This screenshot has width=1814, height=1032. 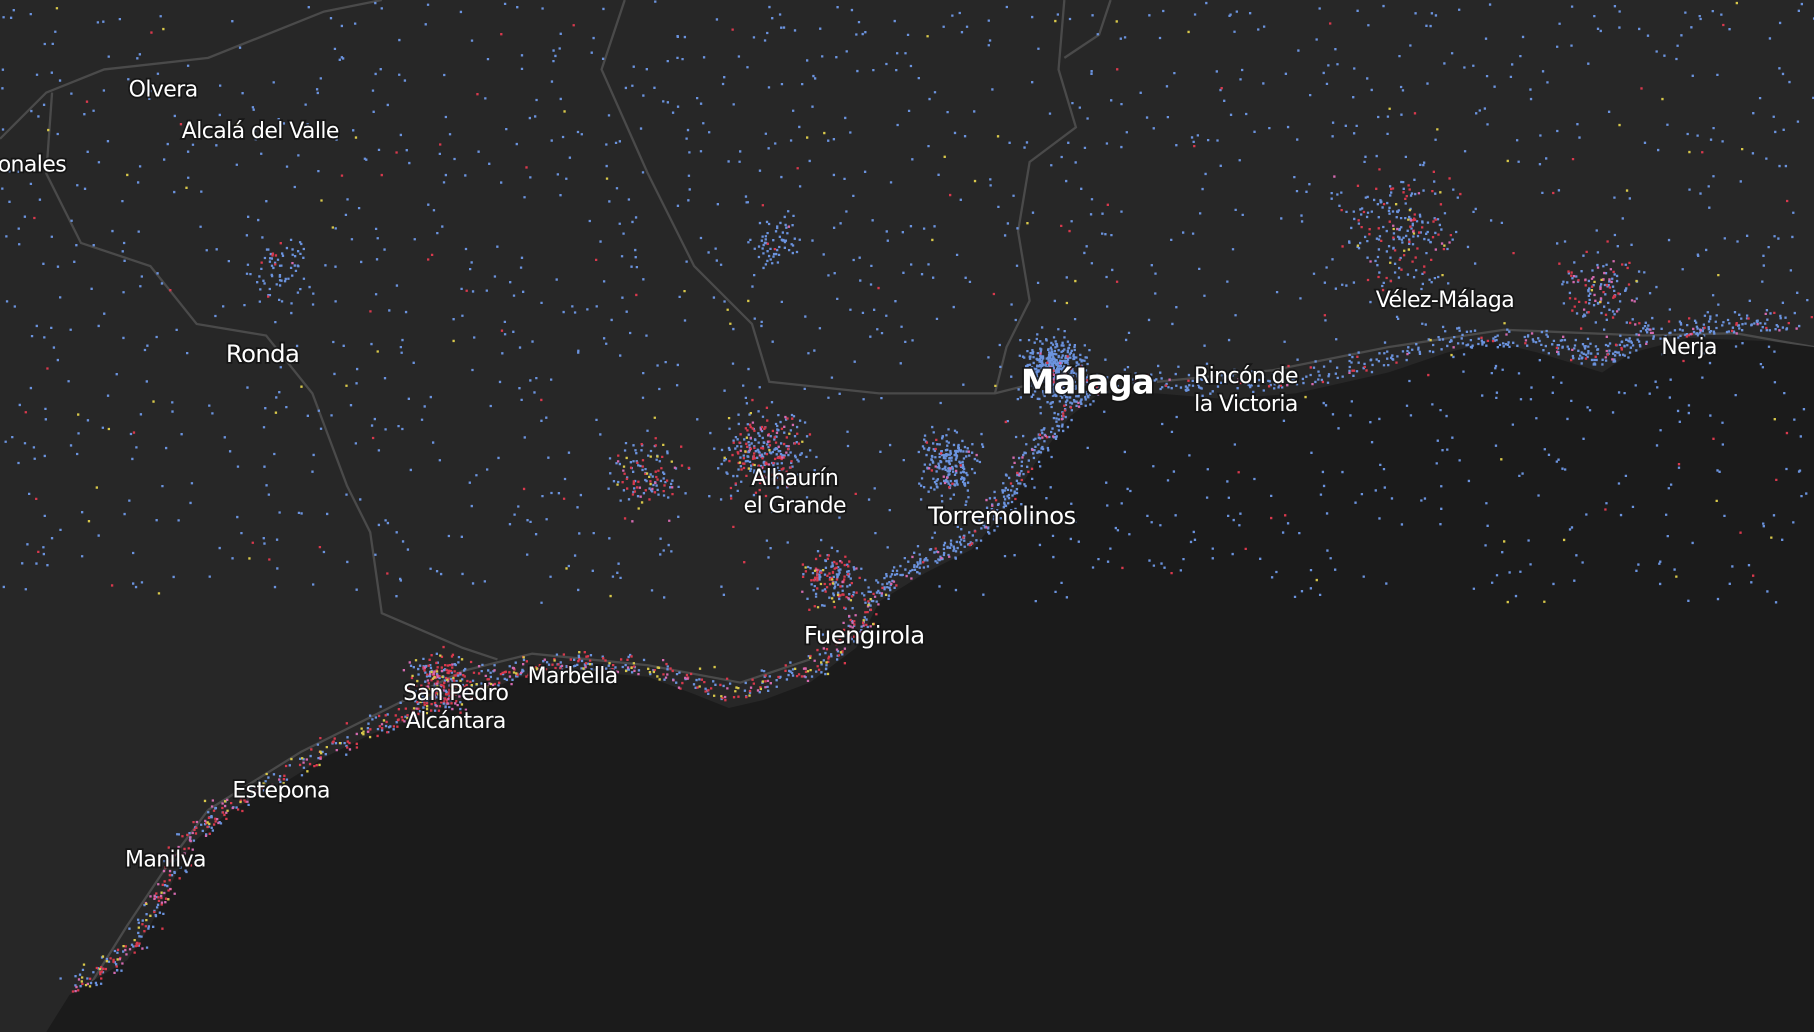 What do you see at coordinates (864, 634) in the screenshot?
I see `place-label: Fuengirola` at bounding box center [864, 634].